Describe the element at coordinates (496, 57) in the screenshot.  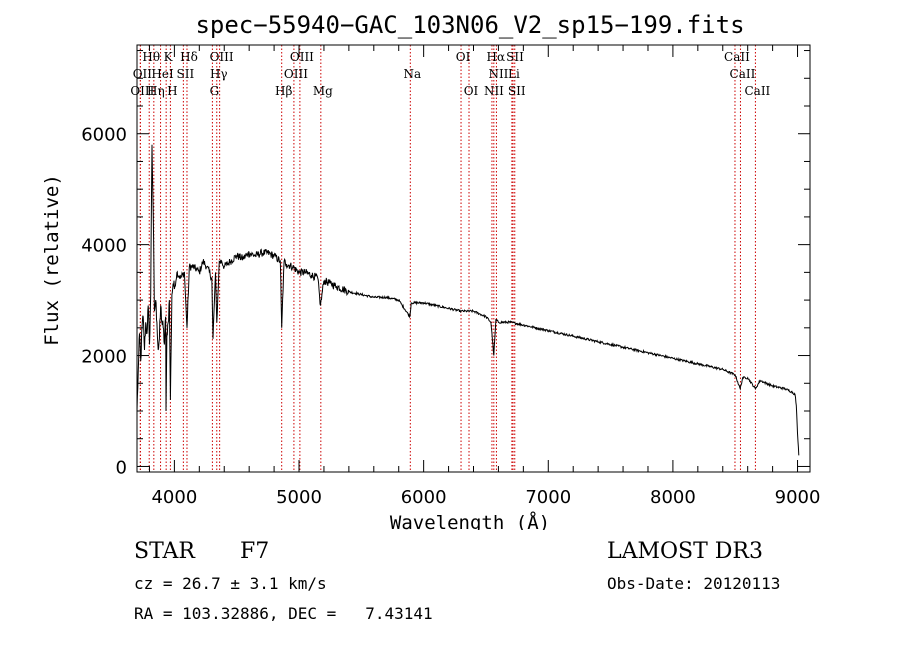
I see `line-label-5: Hα` at that location.